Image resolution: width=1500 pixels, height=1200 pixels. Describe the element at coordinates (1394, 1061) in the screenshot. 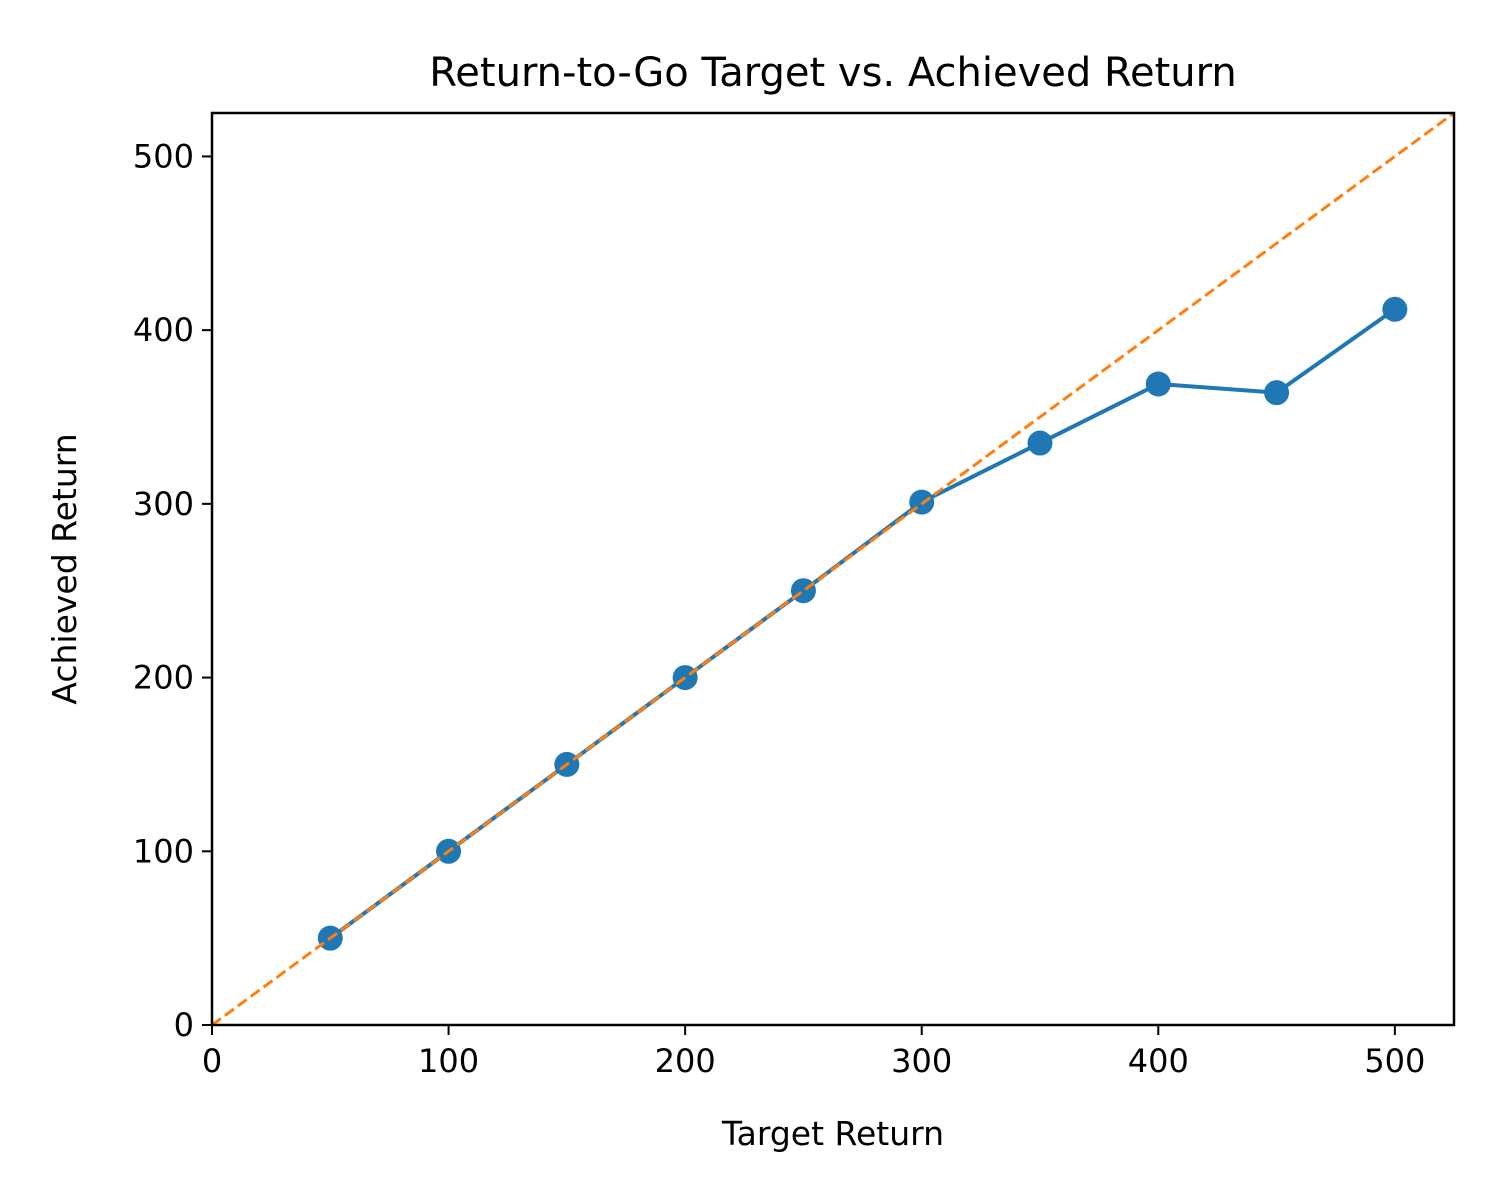

I see `x-tick-label: 500` at that location.